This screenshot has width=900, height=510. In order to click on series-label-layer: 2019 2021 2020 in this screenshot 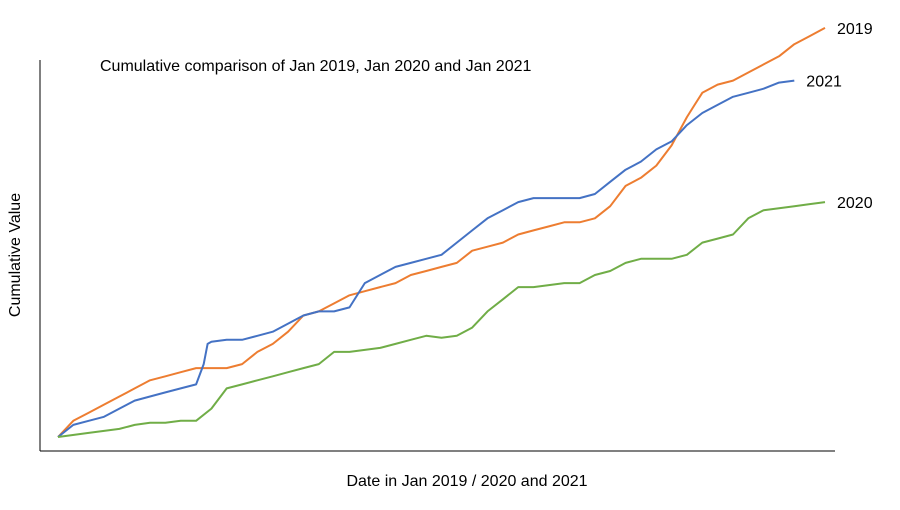, I will do `click(839, 116)`.